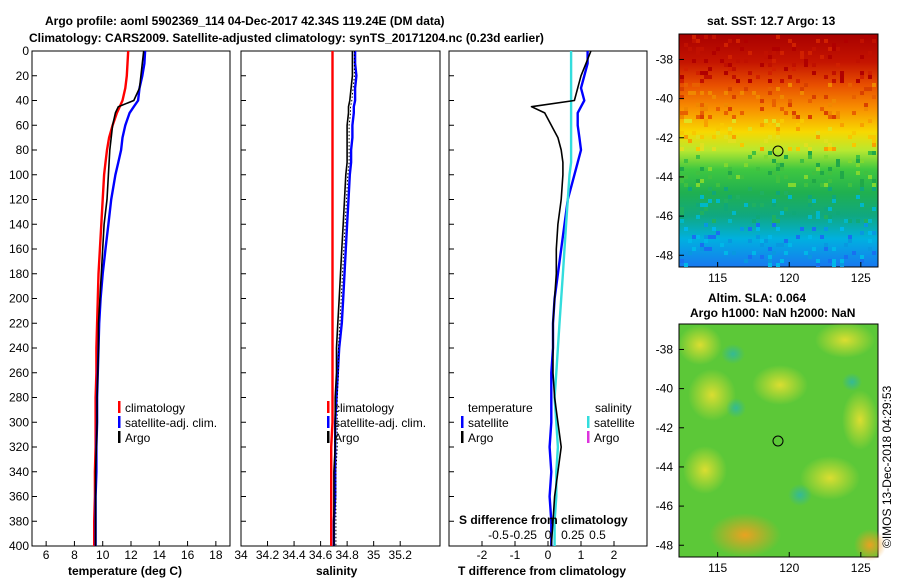 This screenshot has height=580, width=900. I want to click on x-tick-label: 34.2, so click(268, 555).